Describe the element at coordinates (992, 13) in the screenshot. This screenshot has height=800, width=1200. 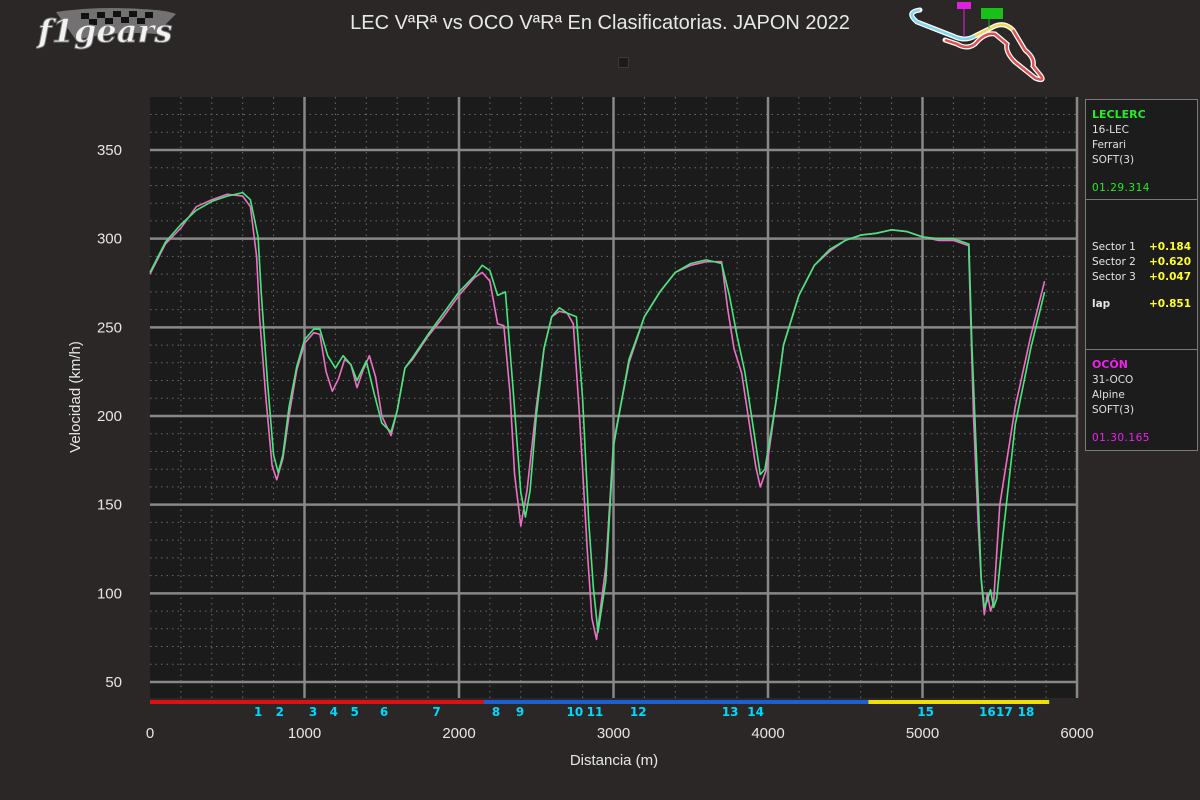
I see `drs-detection-marker` at that location.